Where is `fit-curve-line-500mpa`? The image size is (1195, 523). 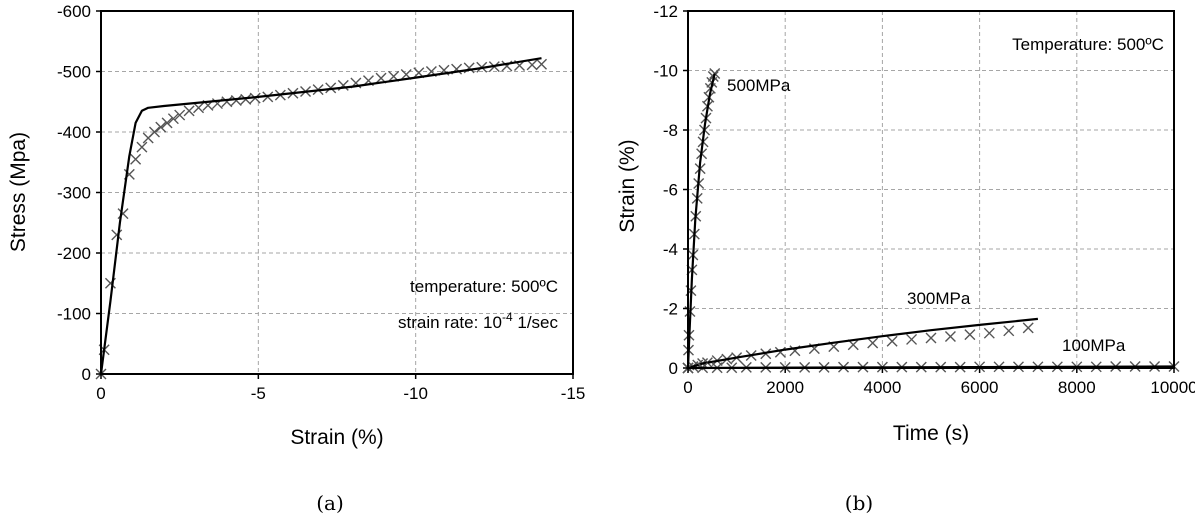
fit-curve-line-500mpa is located at coordinates (701, 221).